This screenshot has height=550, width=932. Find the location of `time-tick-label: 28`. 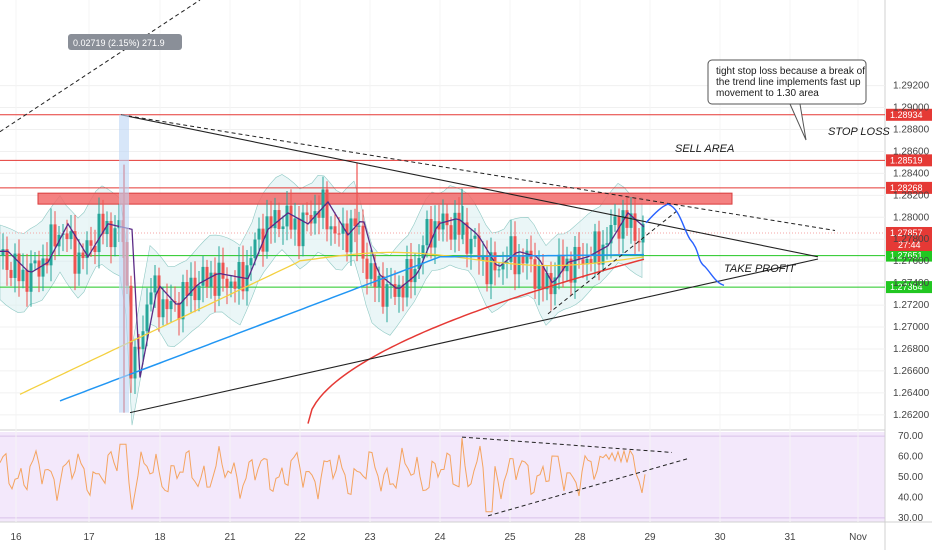

time-tick-label: 28 is located at coordinates (580, 537).